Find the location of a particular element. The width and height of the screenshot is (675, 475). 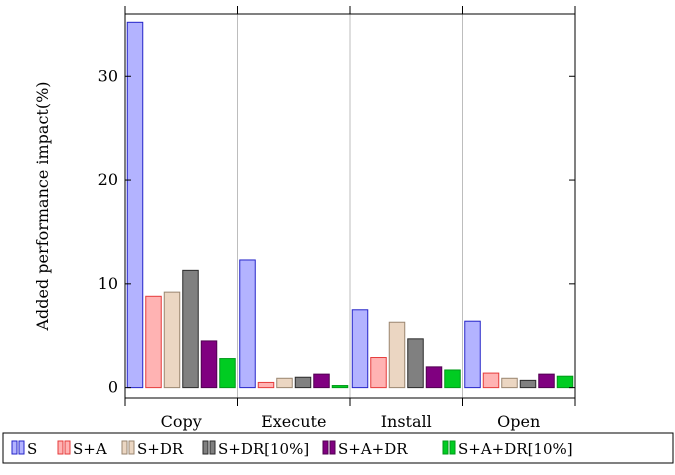

bar-s-a-open is located at coordinates (491, 380).